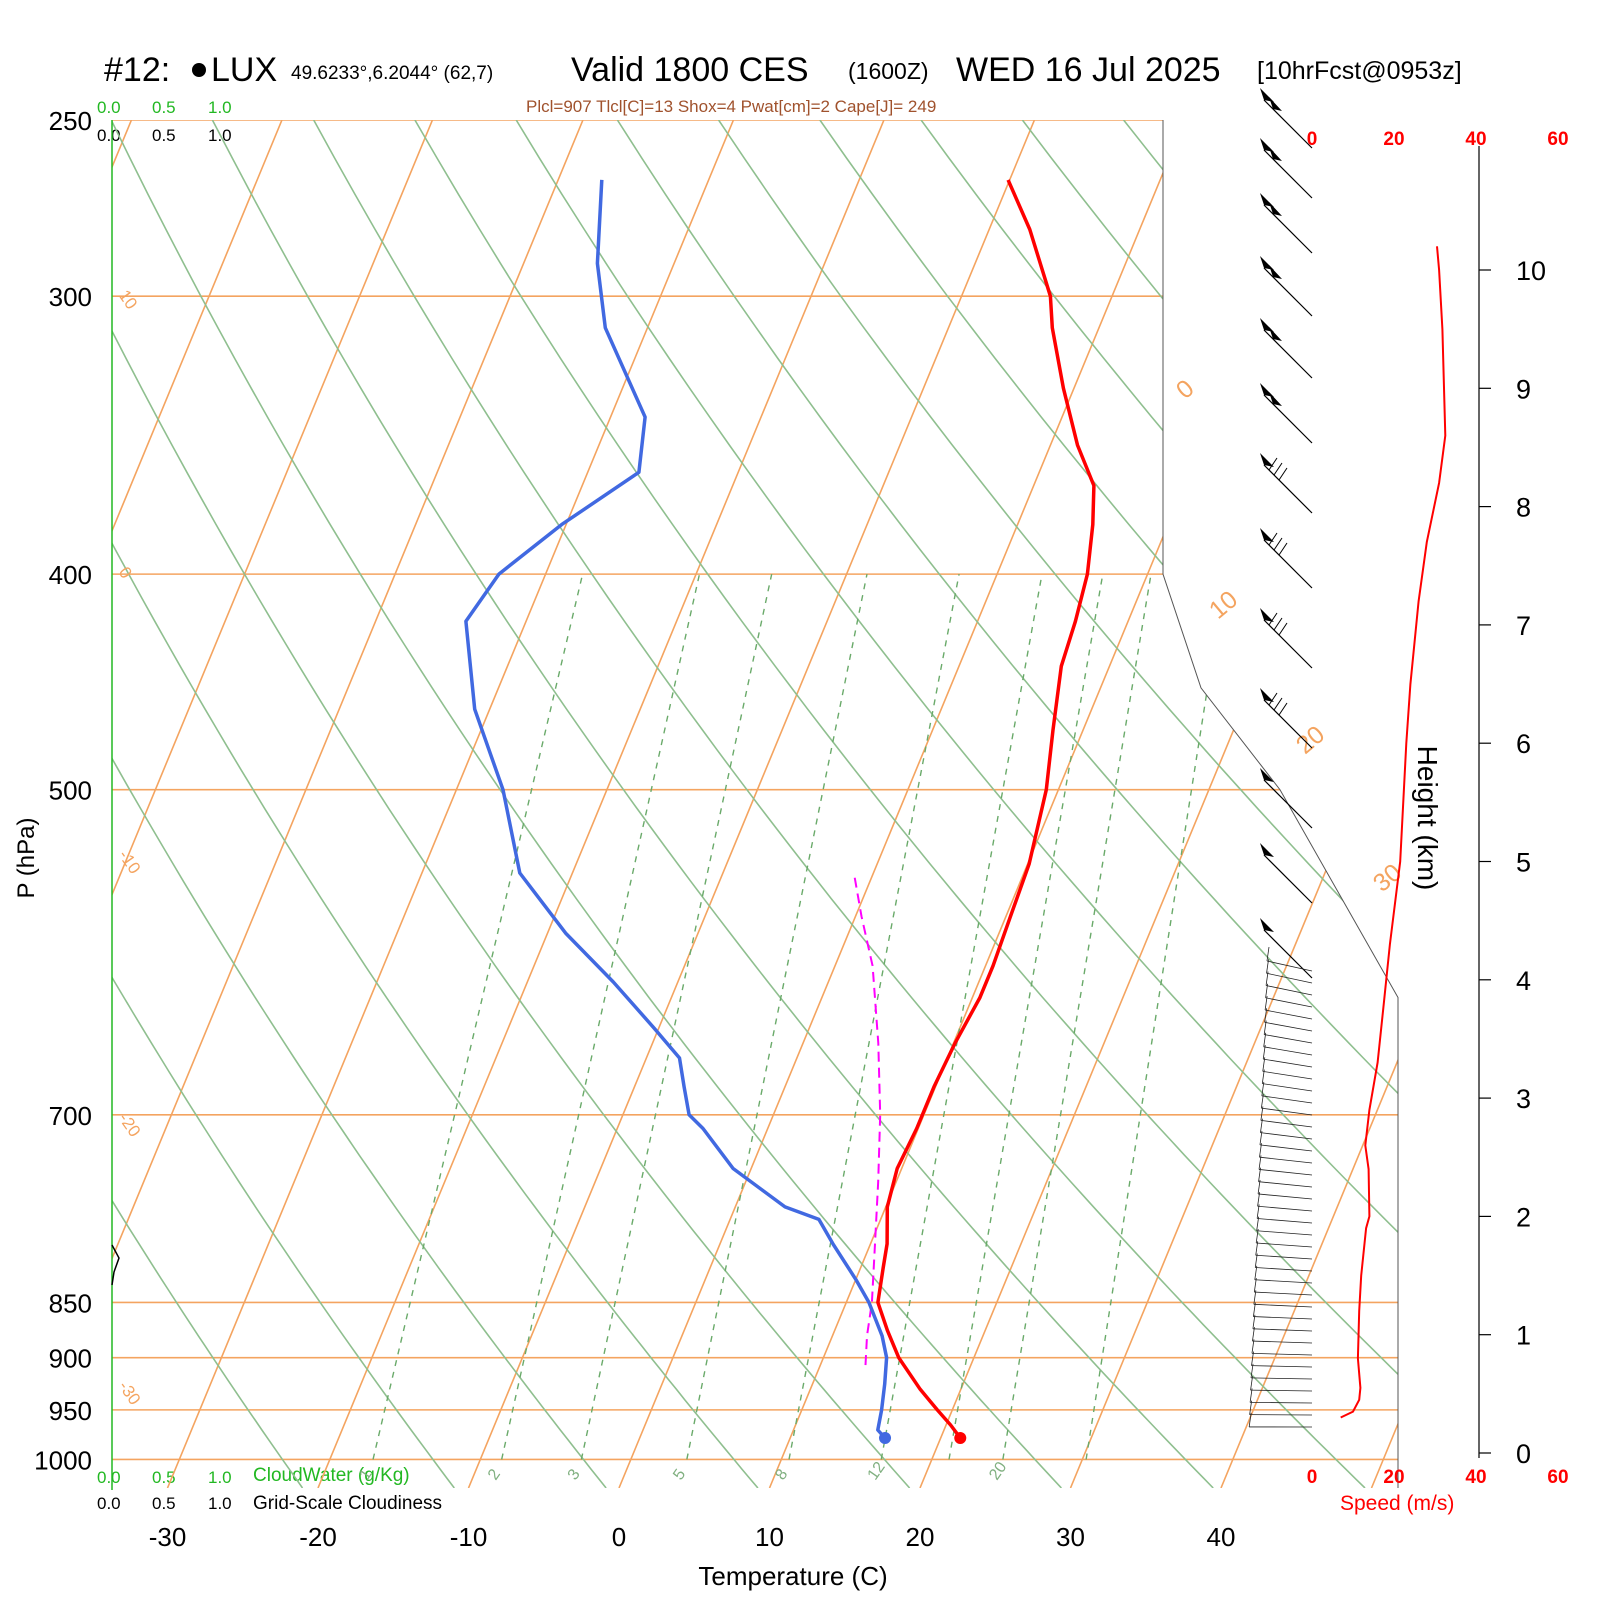 This screenshot has width=1600, height=1600. I want to click on speed-tick-label-bottom: 0, so click(1312, 1477).